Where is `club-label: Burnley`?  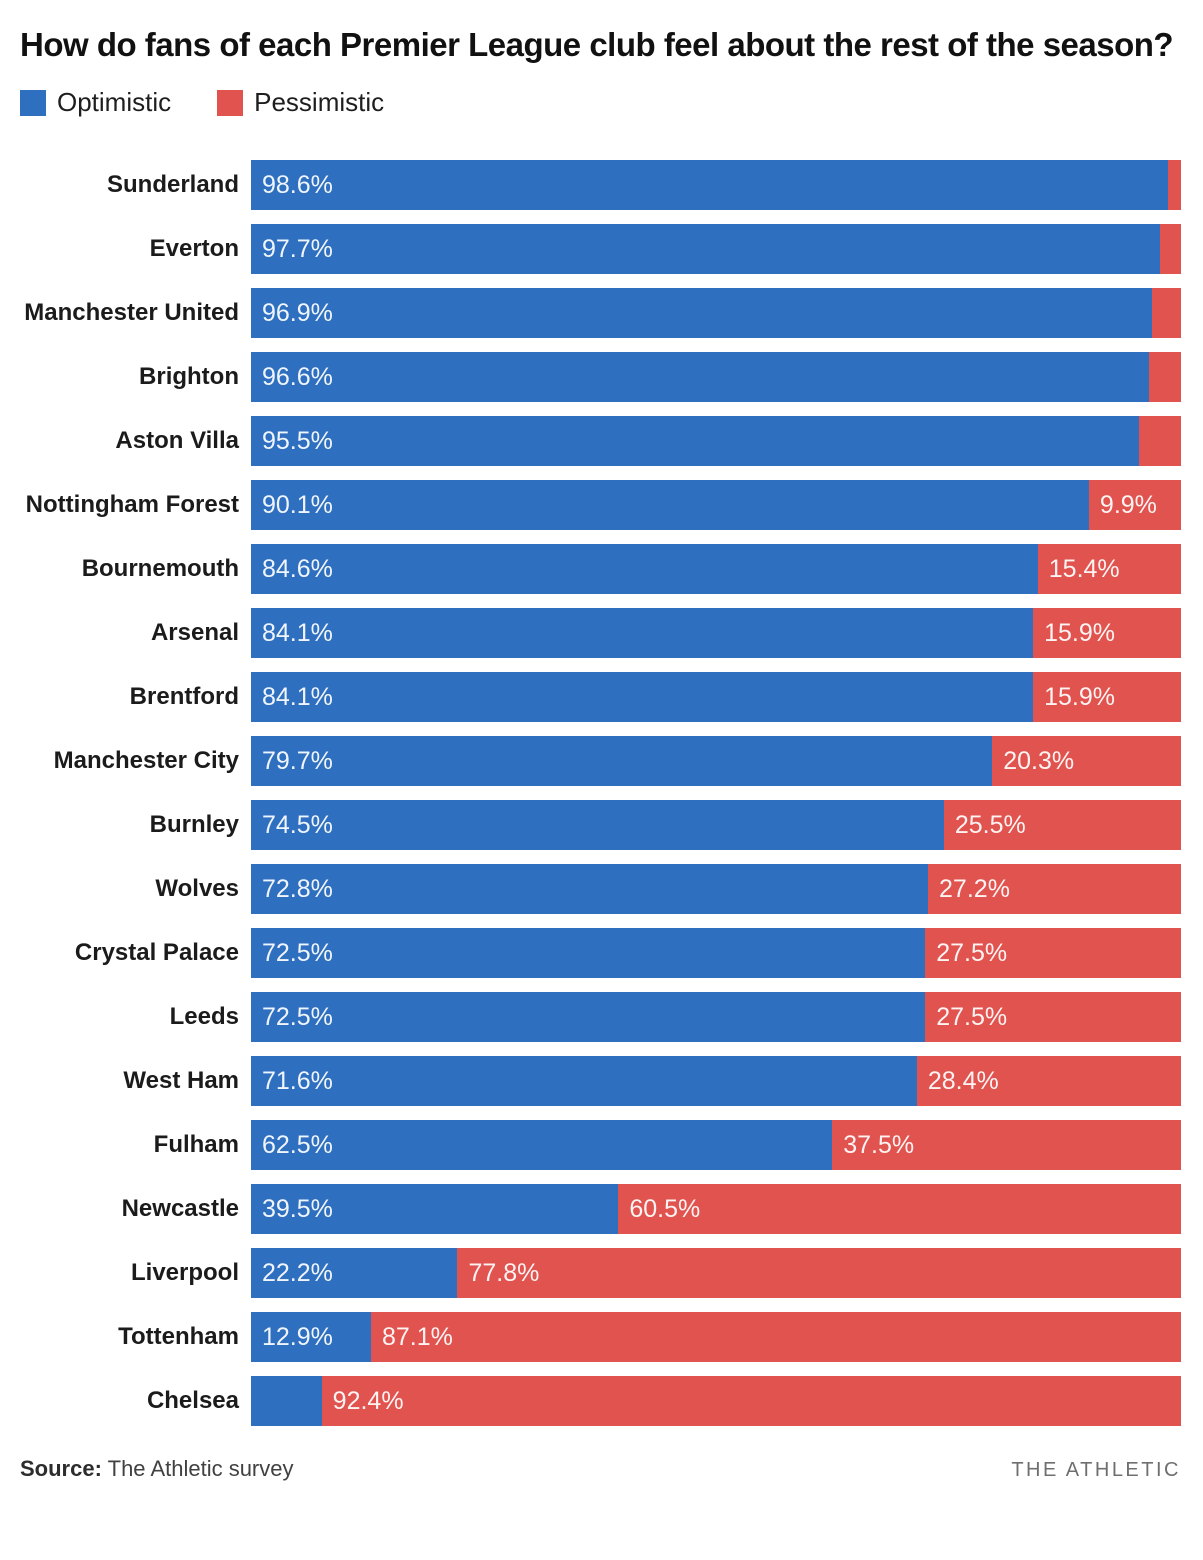
club-label: Burnley is located at coordinates (194, 825).